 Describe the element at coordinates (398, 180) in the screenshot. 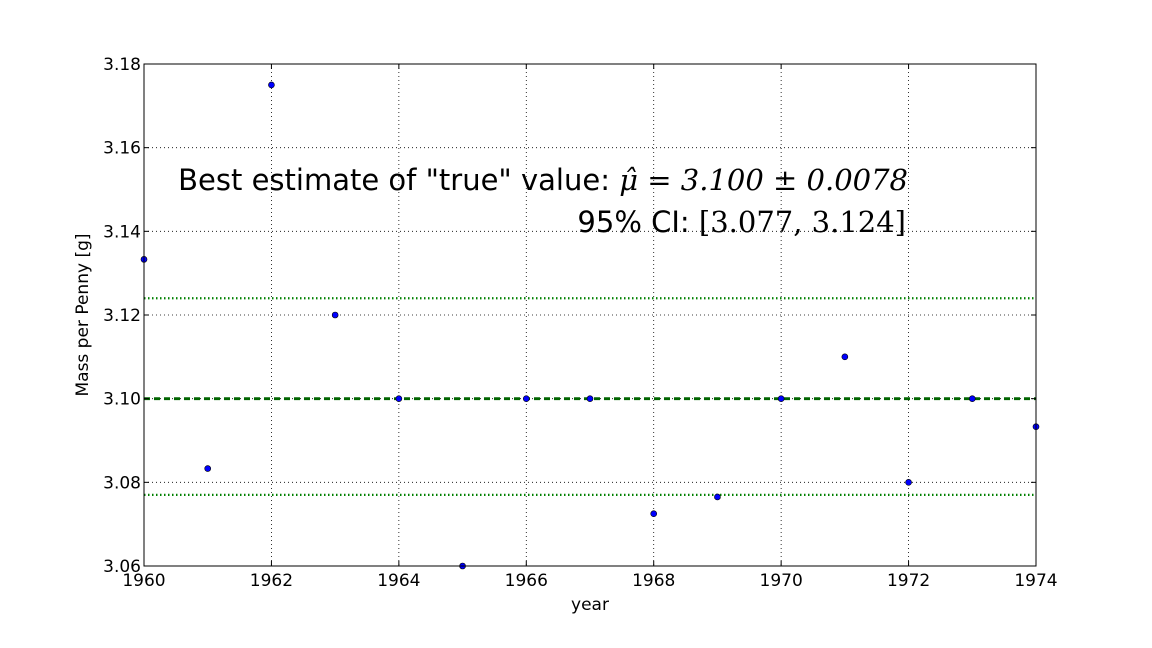

I see `best-estimate-text: Best estimate of "true" value:` at that location.